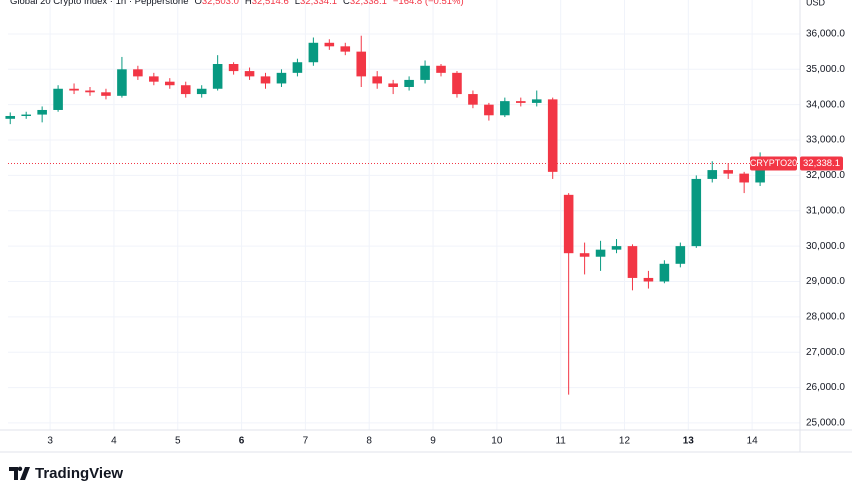 This screenshot has height=490, width=852. I want to click on x-tick-label: 12, so click(625, 441).